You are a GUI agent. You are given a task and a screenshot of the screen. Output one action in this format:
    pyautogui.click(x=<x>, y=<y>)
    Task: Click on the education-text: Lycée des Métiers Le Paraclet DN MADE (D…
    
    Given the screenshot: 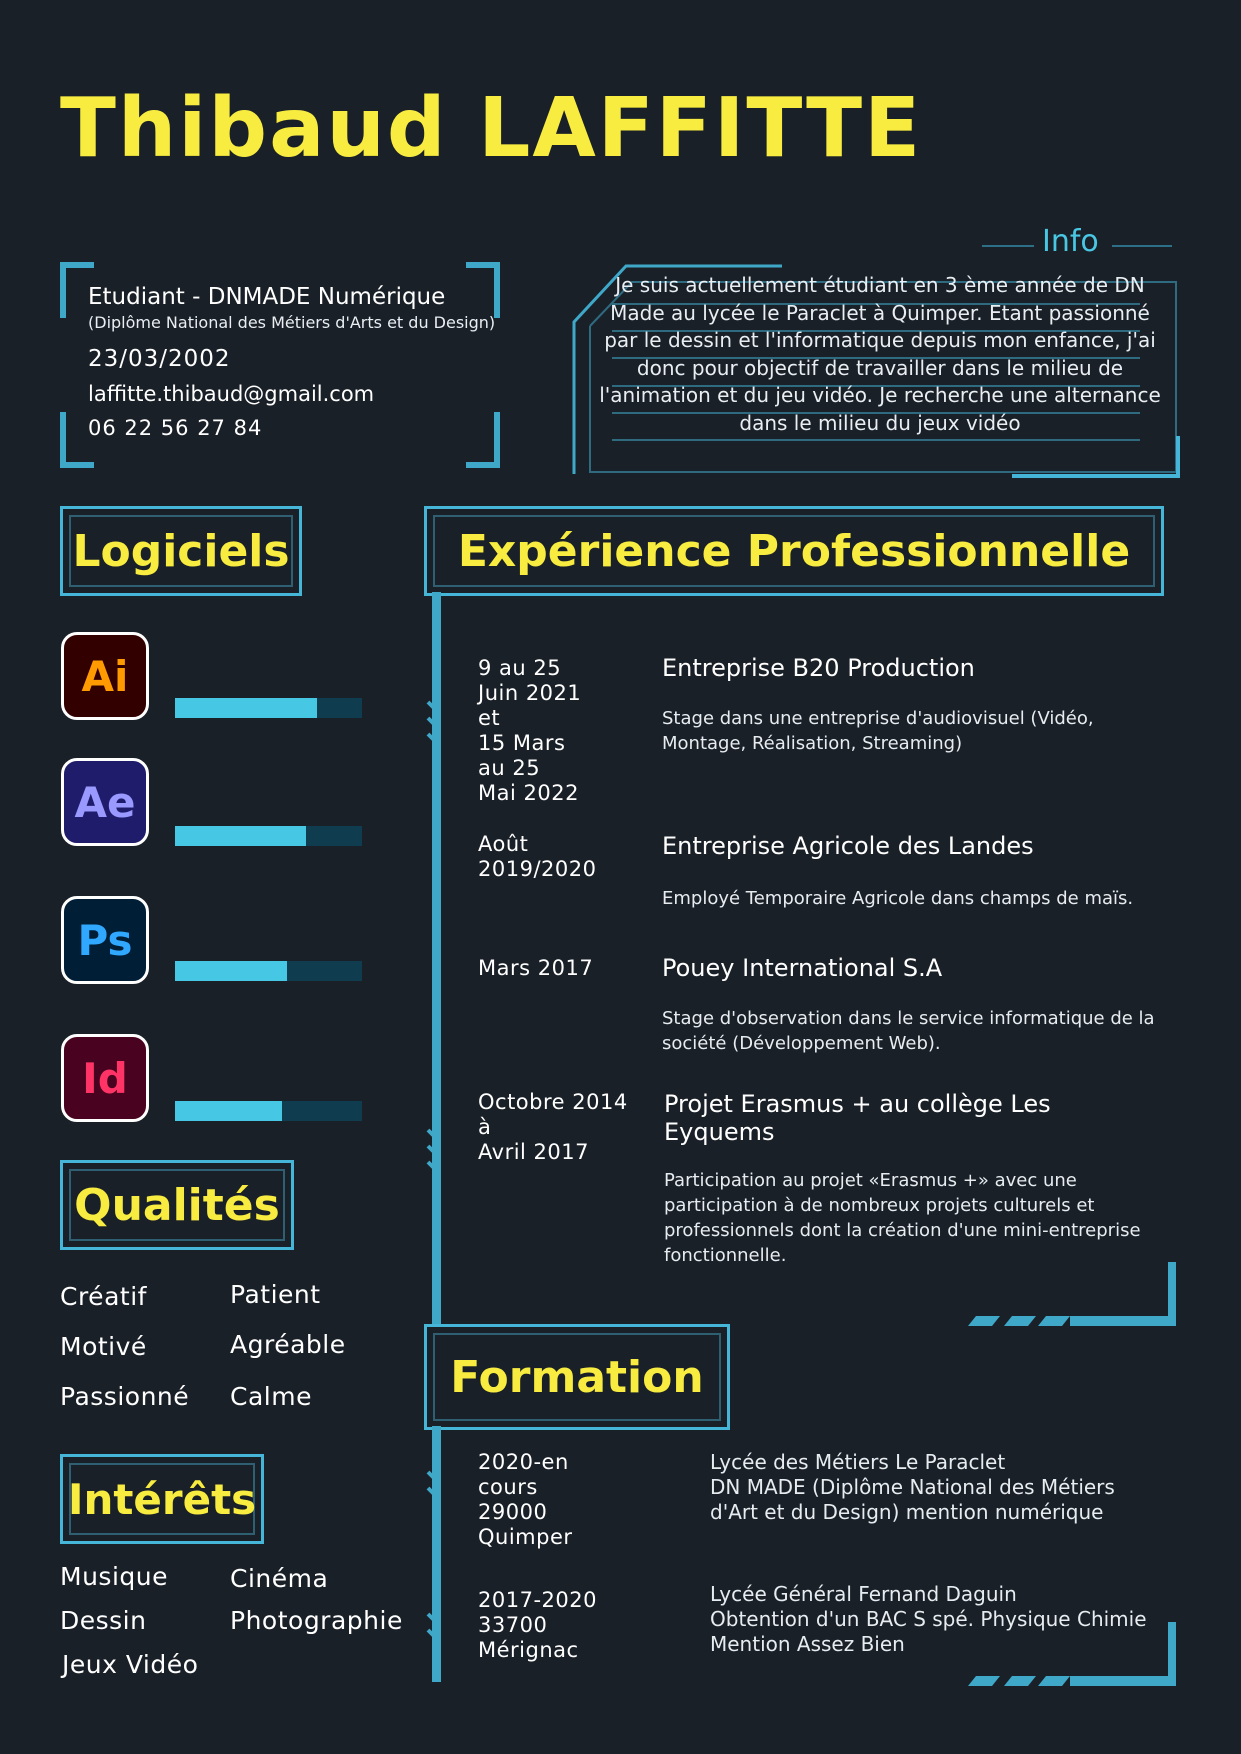 What is the action you would take?
    pyautogui.click(x=912, y=1487)
    